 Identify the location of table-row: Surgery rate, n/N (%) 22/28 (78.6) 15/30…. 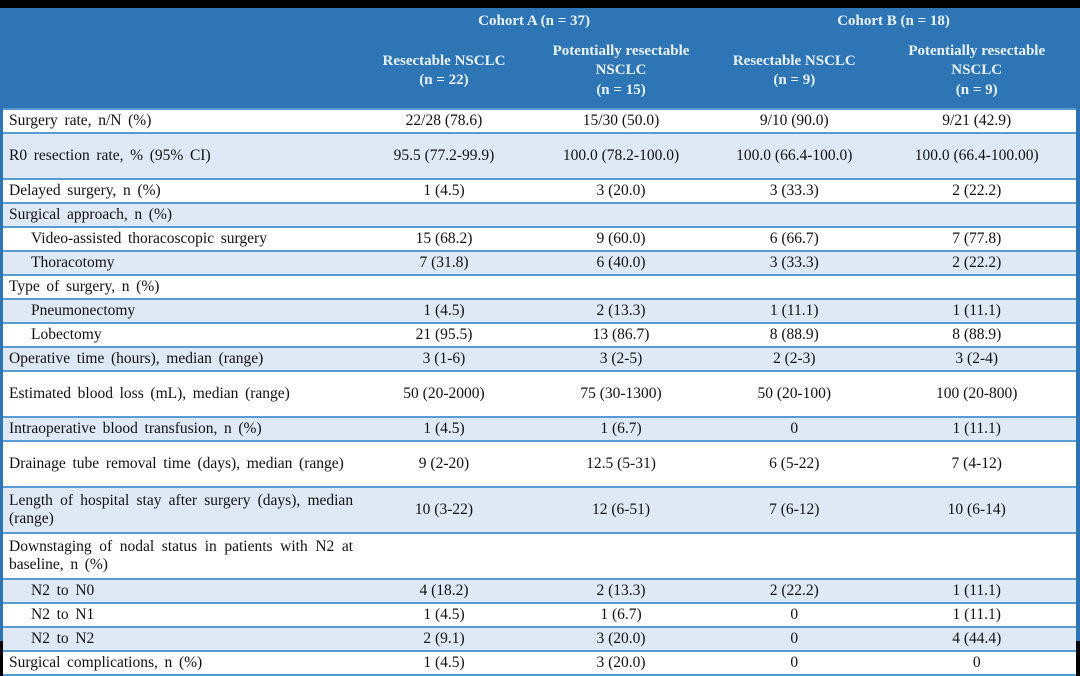
(539, 121).